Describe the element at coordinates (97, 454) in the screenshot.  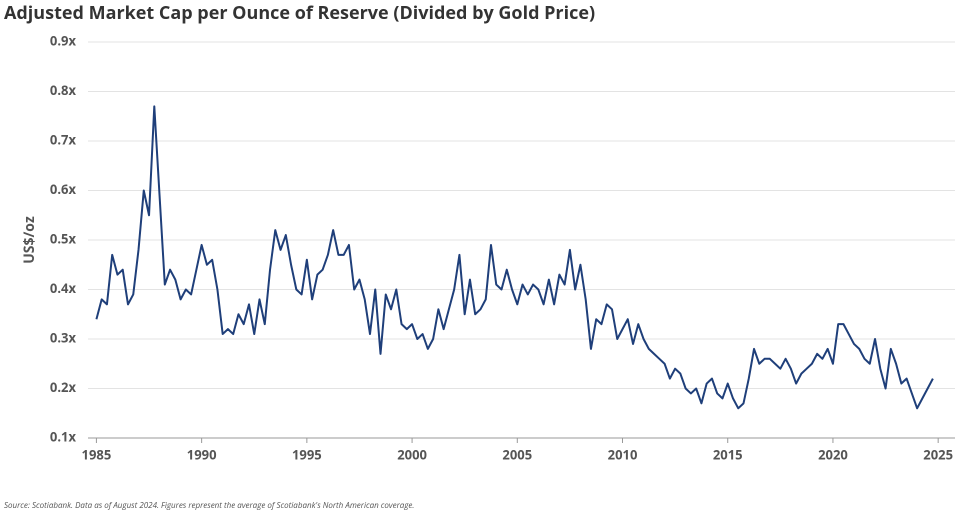
I see `x-tick-label: 1985` at that location.